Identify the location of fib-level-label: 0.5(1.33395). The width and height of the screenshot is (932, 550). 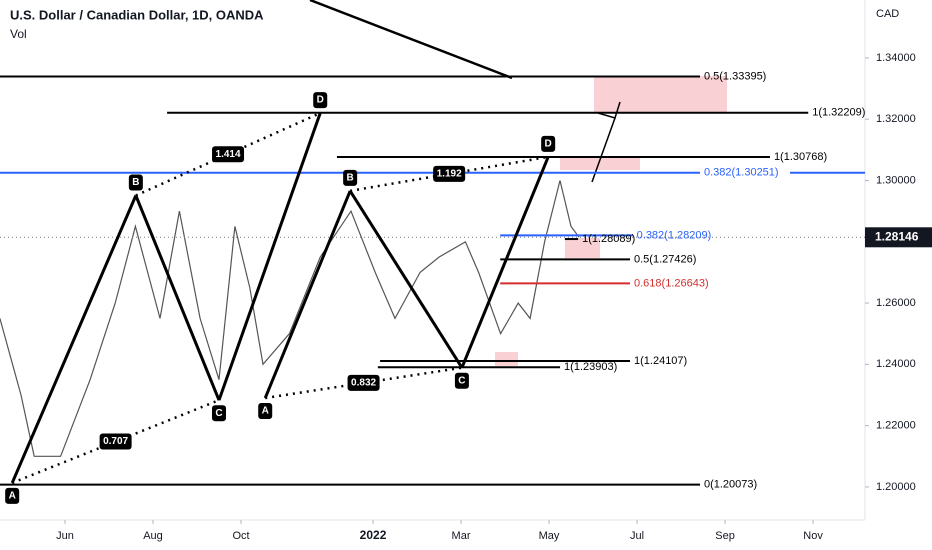
(735, 76).